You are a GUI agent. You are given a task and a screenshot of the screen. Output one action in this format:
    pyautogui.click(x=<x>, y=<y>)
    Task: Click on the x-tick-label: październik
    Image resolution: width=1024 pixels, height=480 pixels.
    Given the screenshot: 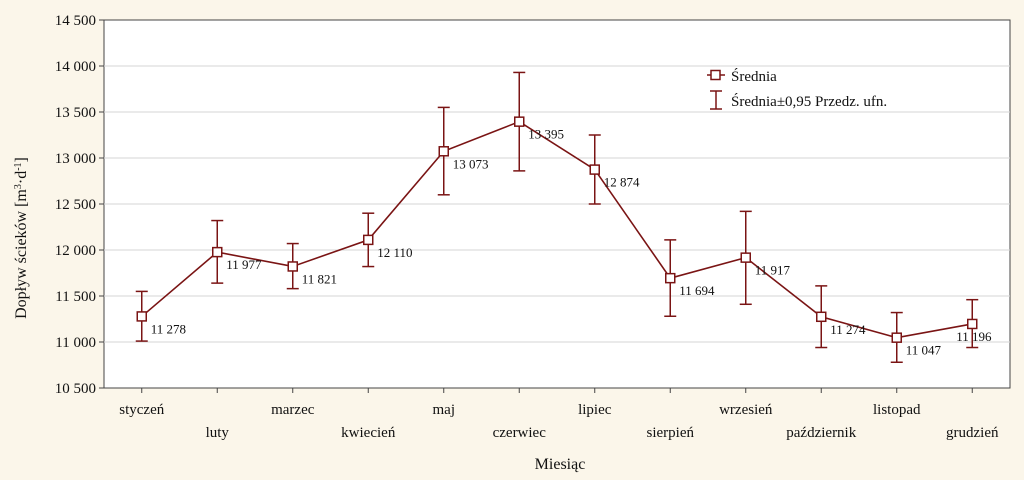 What is the action you would take?
    pyautogui.click(x=821, y=433)
    